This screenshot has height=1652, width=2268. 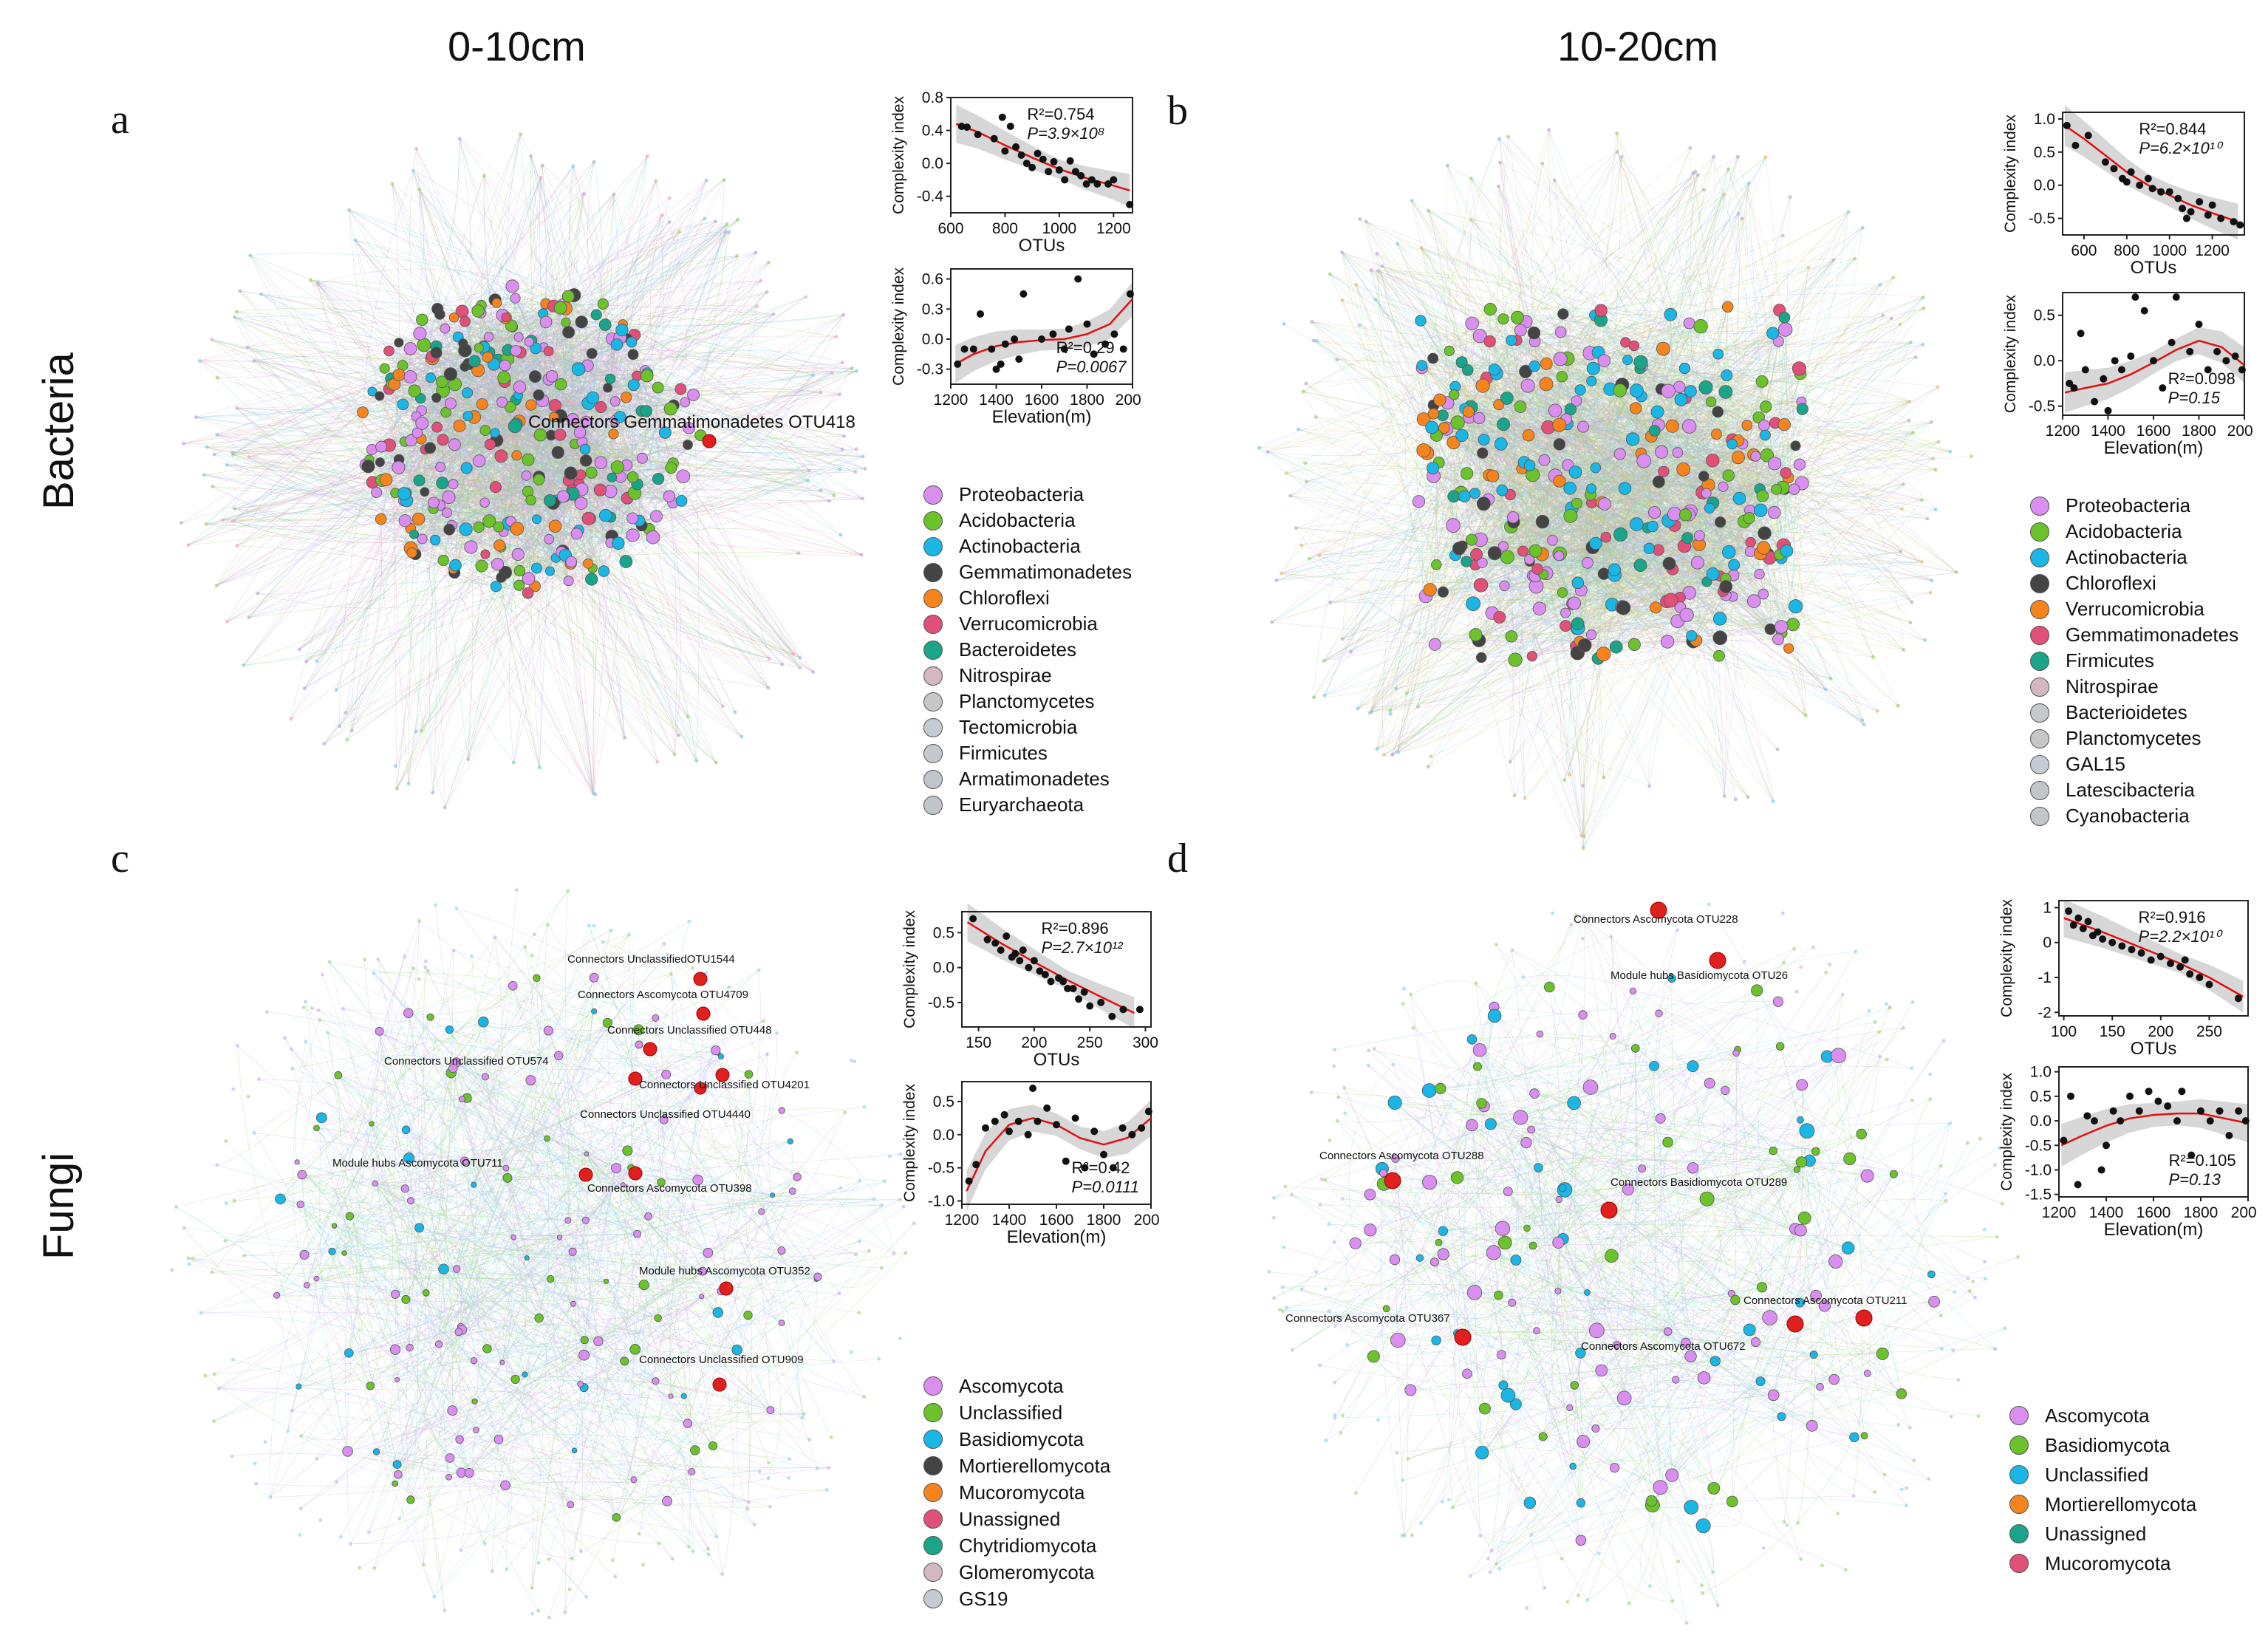 I want to click on x-tick-label: 1000, so click(x=1059, y=228).